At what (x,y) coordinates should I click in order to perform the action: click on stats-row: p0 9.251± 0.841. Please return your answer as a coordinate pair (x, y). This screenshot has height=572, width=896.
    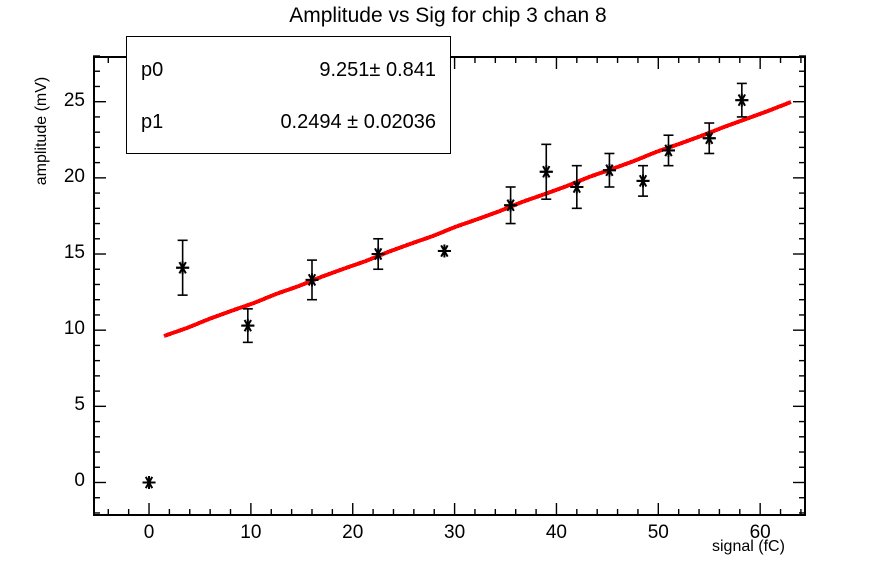
    Looking at the image, I should click on (288, 70).